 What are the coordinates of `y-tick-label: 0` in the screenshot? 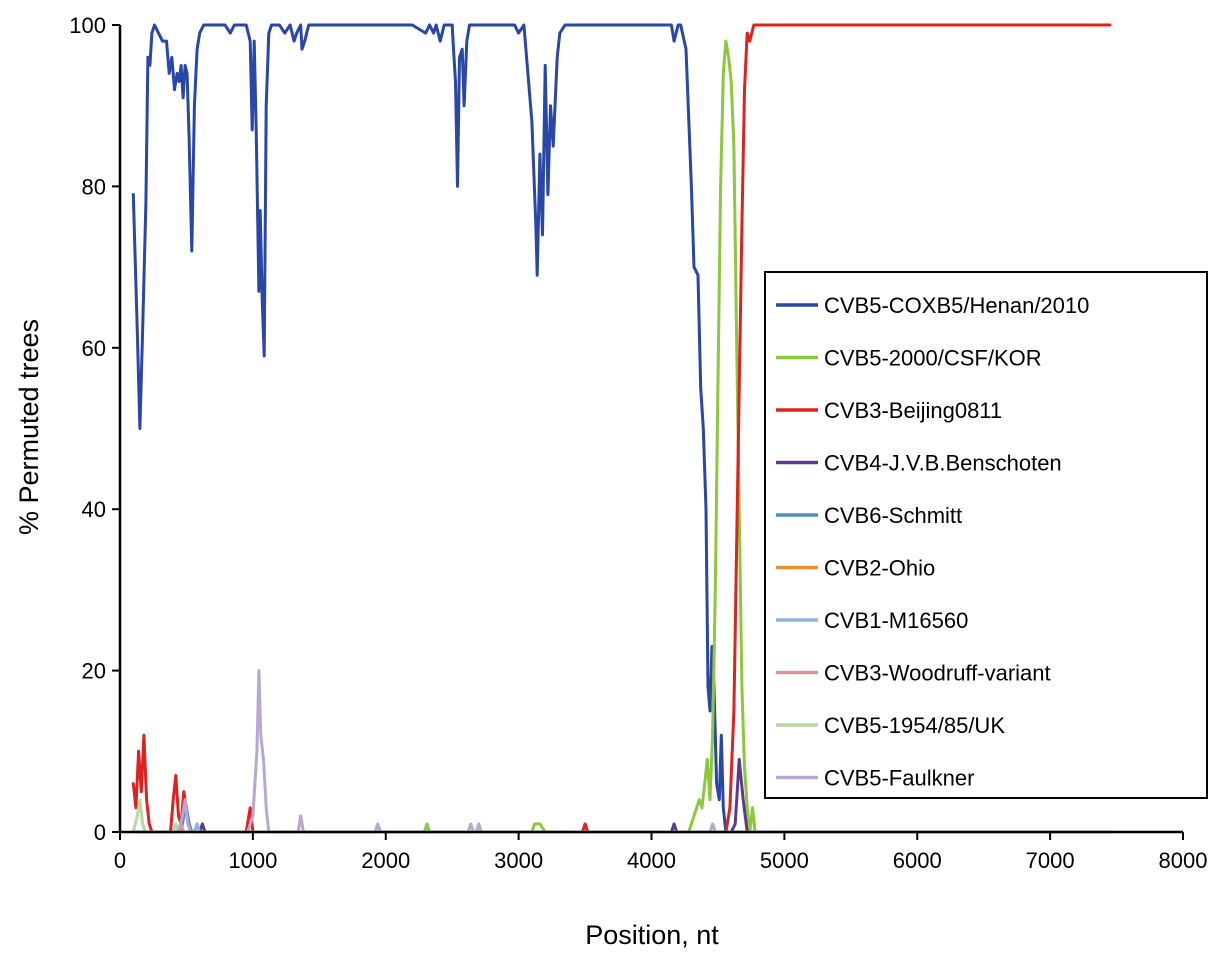 It's located at (100, 832).